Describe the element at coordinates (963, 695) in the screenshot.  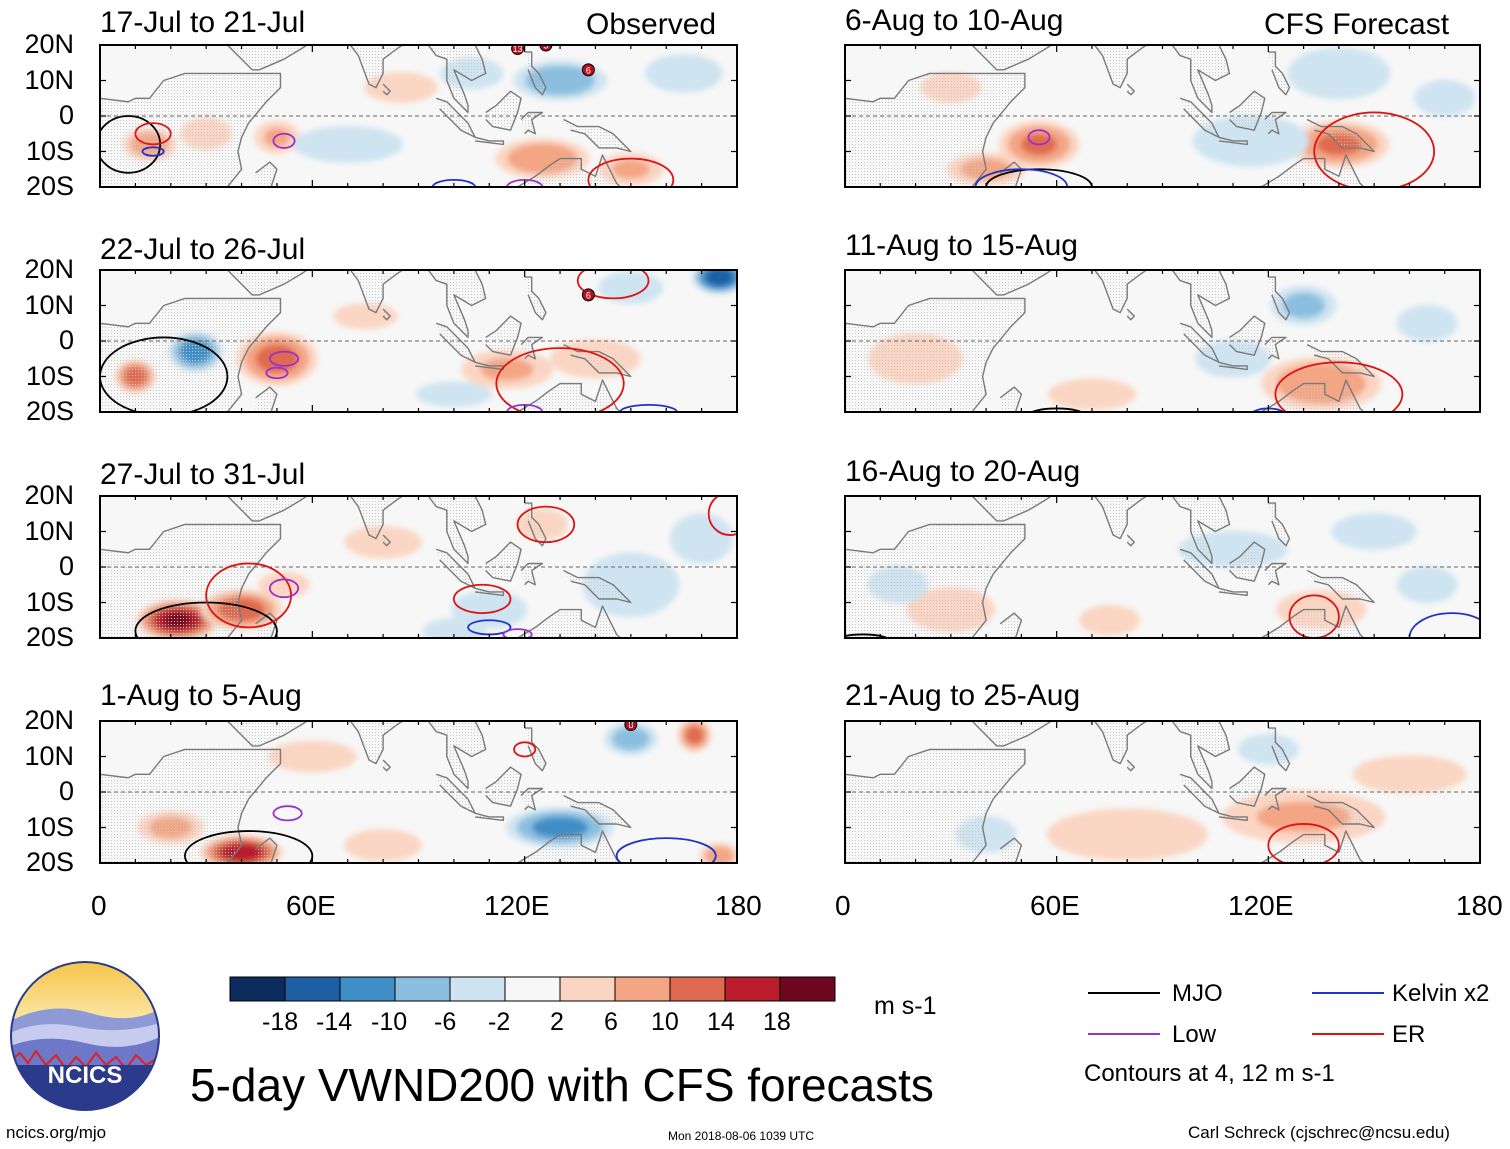
I see `panel-date: 21-Aug to 25-Aug` at that location.